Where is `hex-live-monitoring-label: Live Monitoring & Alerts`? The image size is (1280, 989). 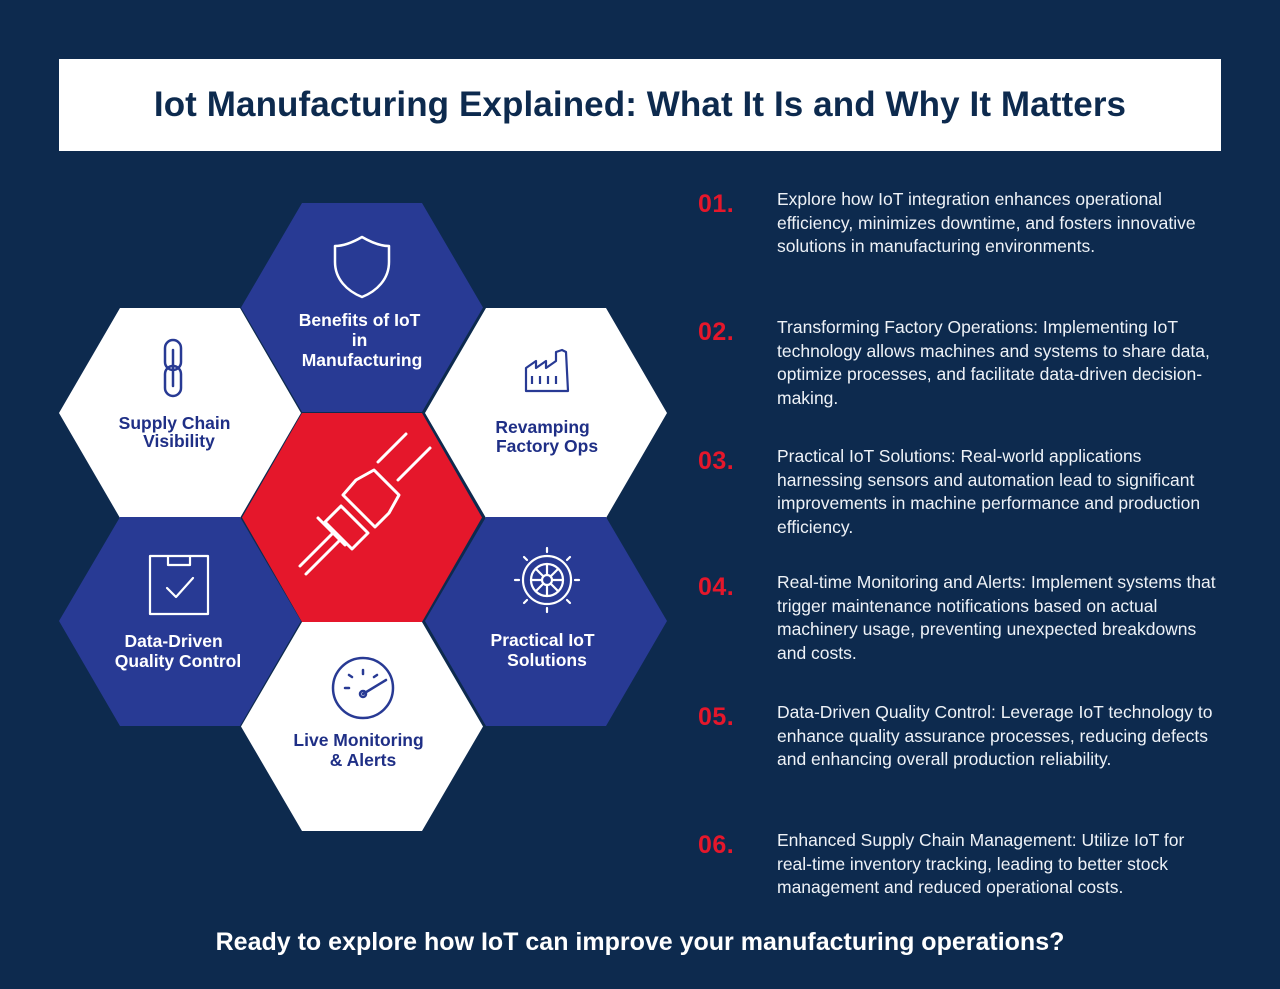
hex-live-monitoring-label: Live Monitoring & Alerts is located at coordinates (360, 750).